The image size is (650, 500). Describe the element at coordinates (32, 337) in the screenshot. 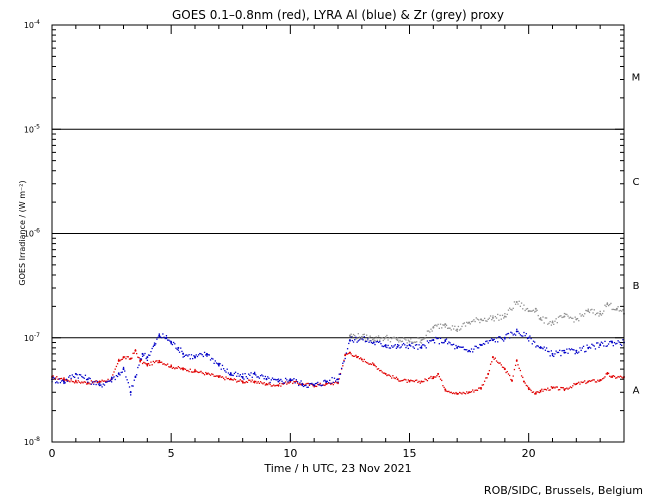

I see `y-tick-label: 10-7` at that location.